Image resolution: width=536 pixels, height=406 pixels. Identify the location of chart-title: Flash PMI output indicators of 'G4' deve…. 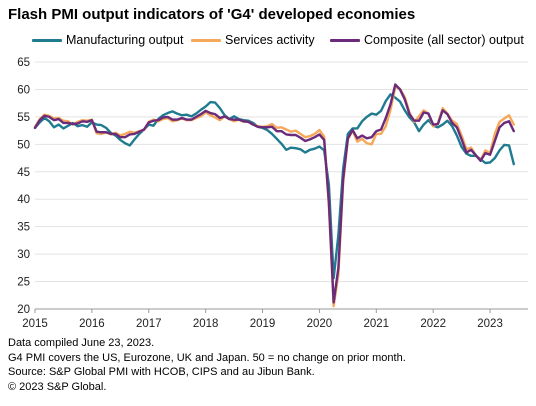
(212, 14).